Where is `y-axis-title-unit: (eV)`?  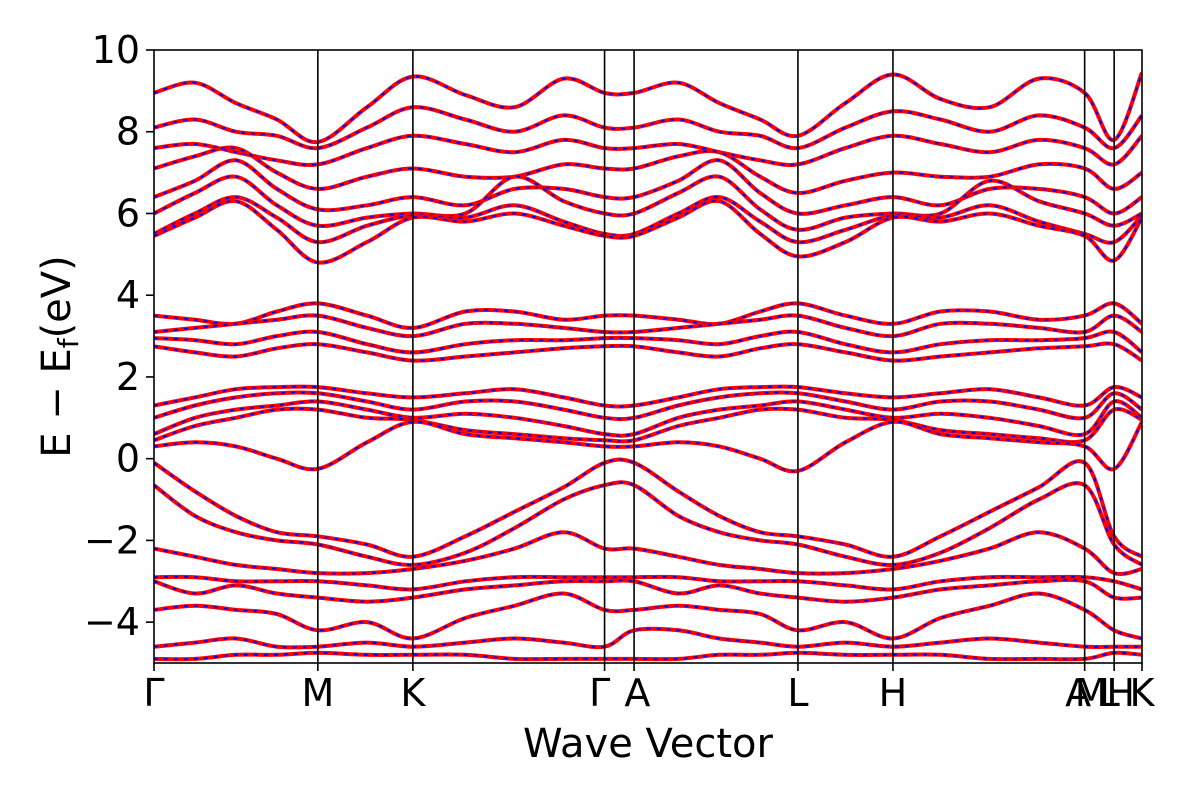
y-axis-title-unit: (eV) is located at coordinates (57, 296).